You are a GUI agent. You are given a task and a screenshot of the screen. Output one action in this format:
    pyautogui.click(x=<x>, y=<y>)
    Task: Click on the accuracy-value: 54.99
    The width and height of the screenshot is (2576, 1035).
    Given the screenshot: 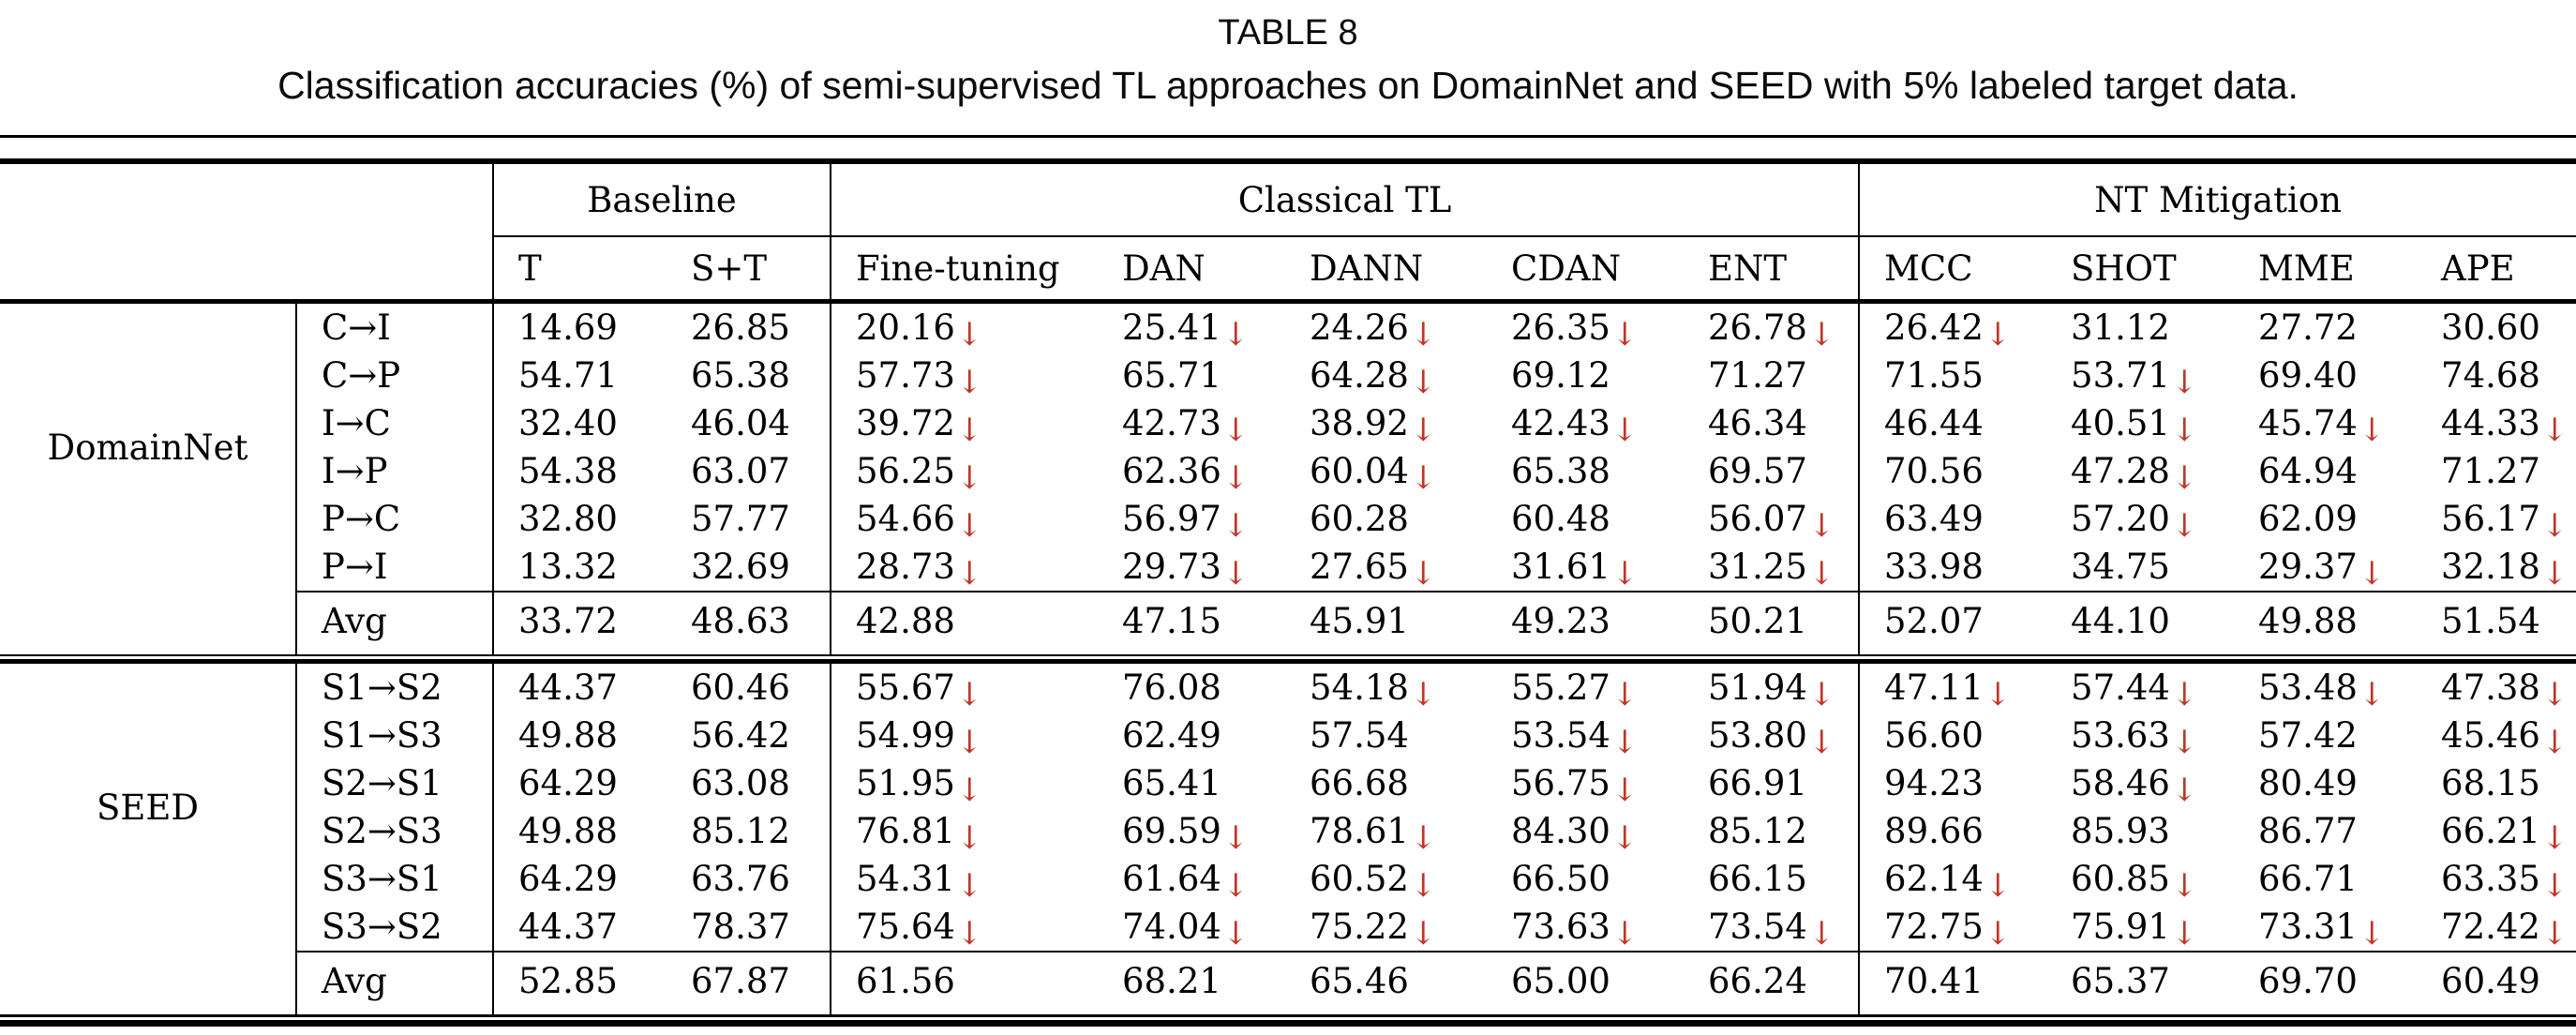 What is the action you would take?
    pyautogui.click(x=906, y=735)
    